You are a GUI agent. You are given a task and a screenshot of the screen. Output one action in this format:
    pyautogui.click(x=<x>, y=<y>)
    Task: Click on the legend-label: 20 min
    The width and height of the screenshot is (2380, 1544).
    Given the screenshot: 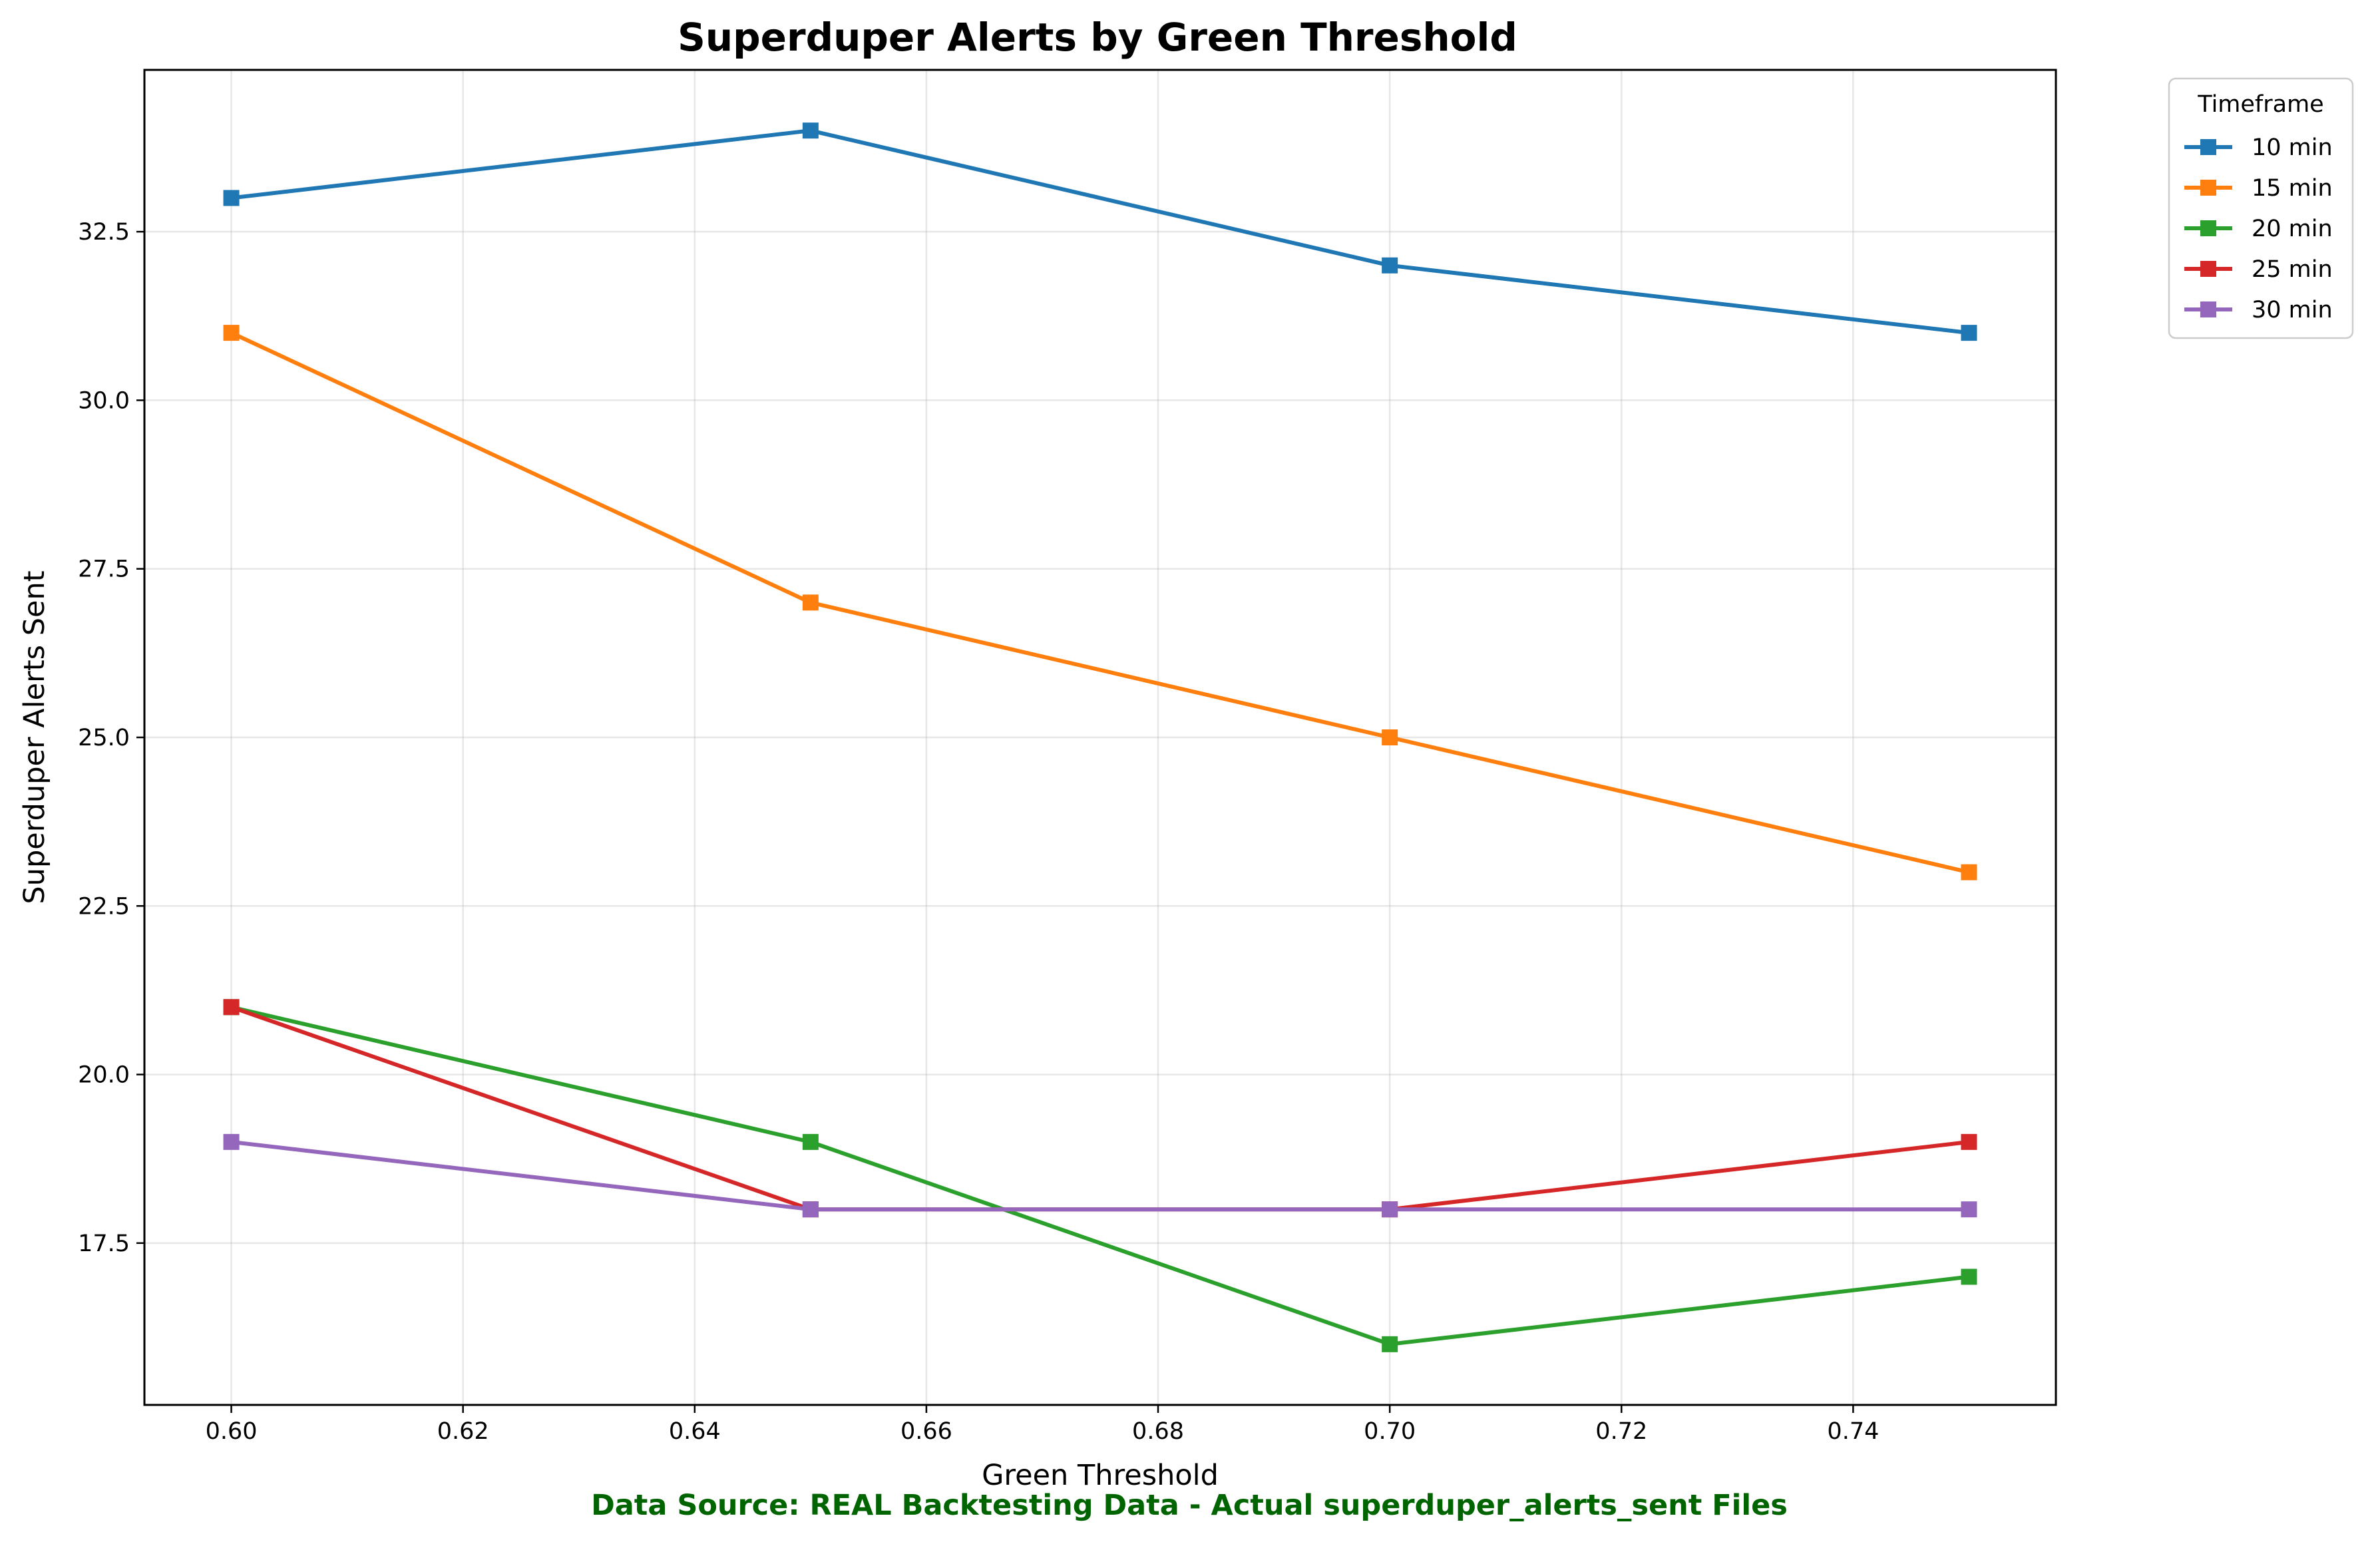 What is the action you would take?
    pyautogui.click(x=2292, y=229)
    